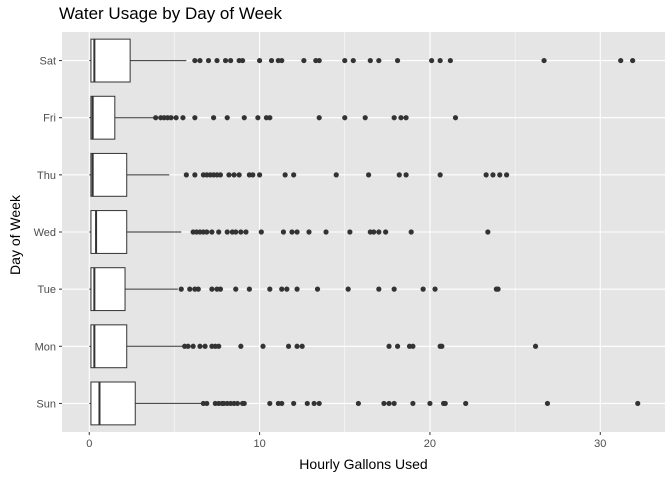 This screenshot has height=480, width=672. What do you see at coordinates (109, 174) in the screenshot?
I see `box-thu` at bounding box center [109, 174].